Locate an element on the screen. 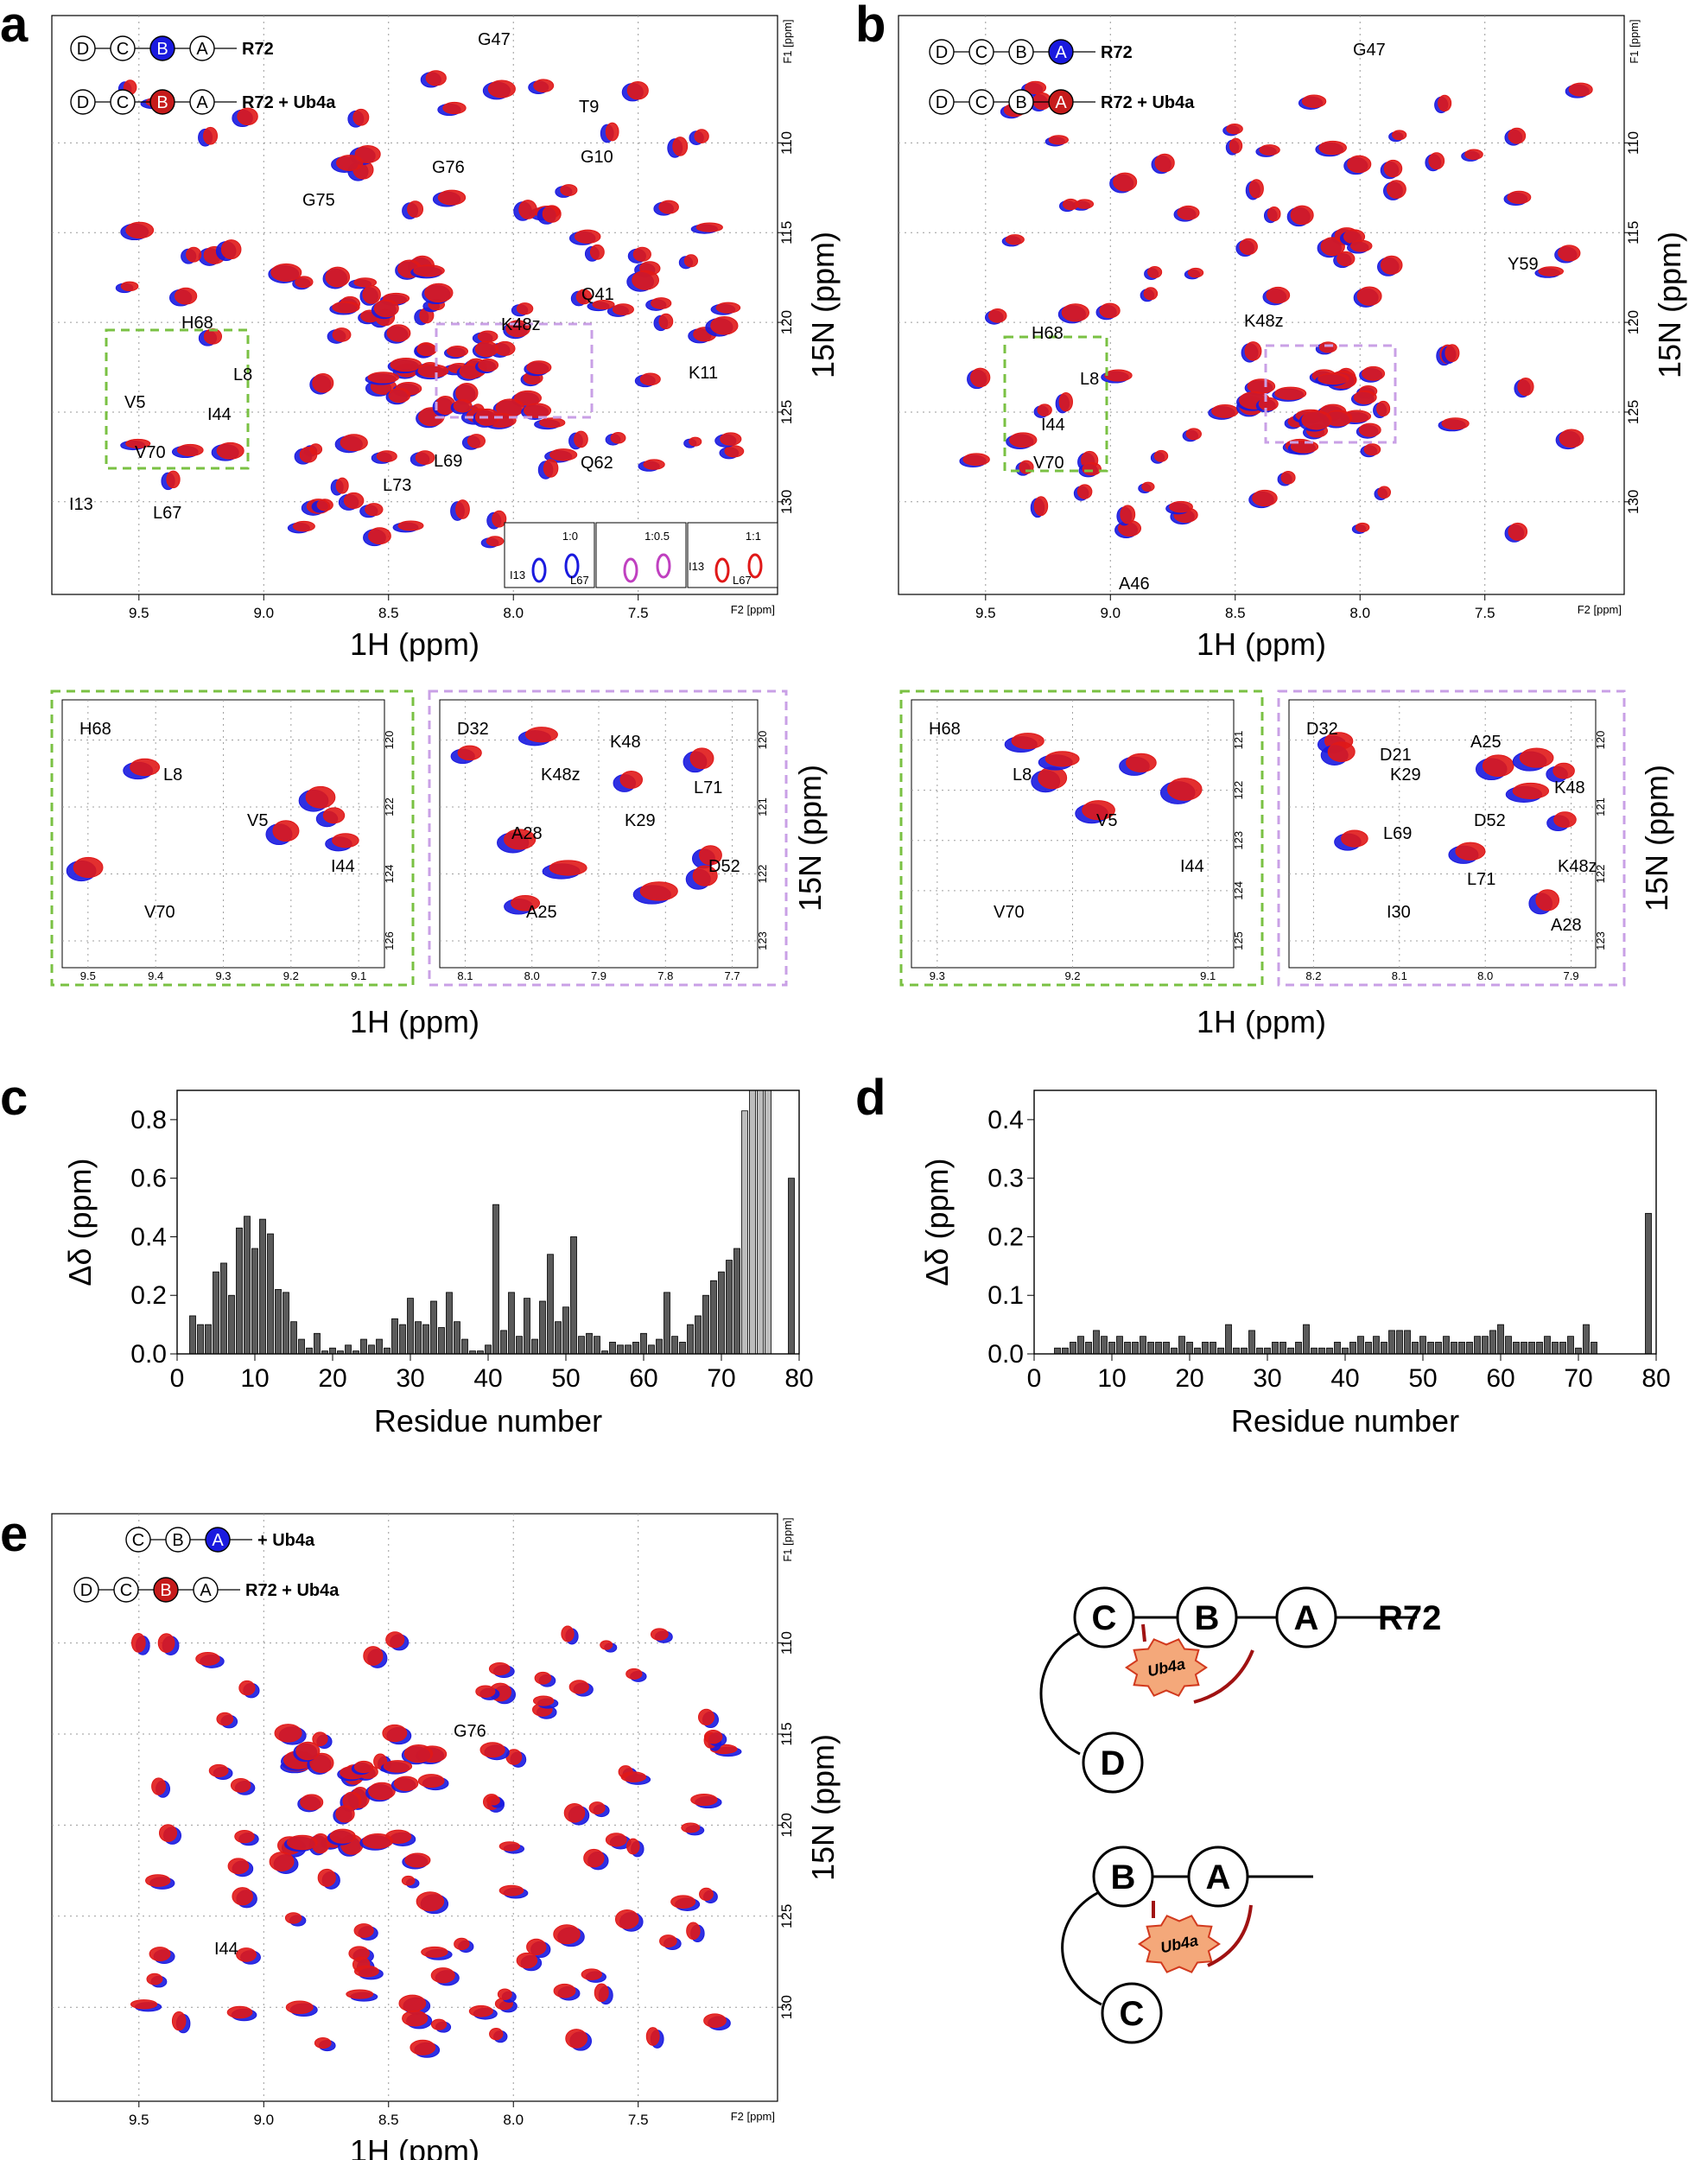  panel-b-zoom-left-xtick-label: 9.2 is located at coordinates (1072, 975).